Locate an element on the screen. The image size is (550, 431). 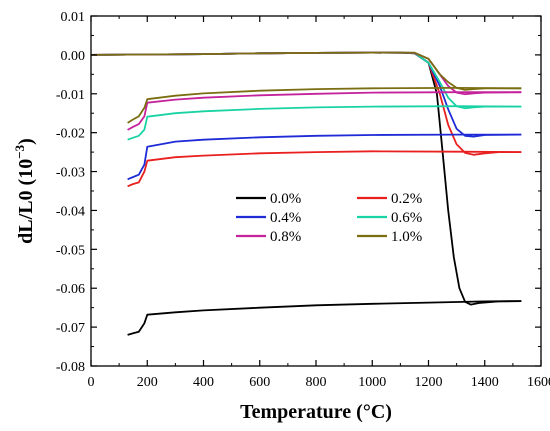
y-tick-label: -0.02 is located at coordinates (70, 134).